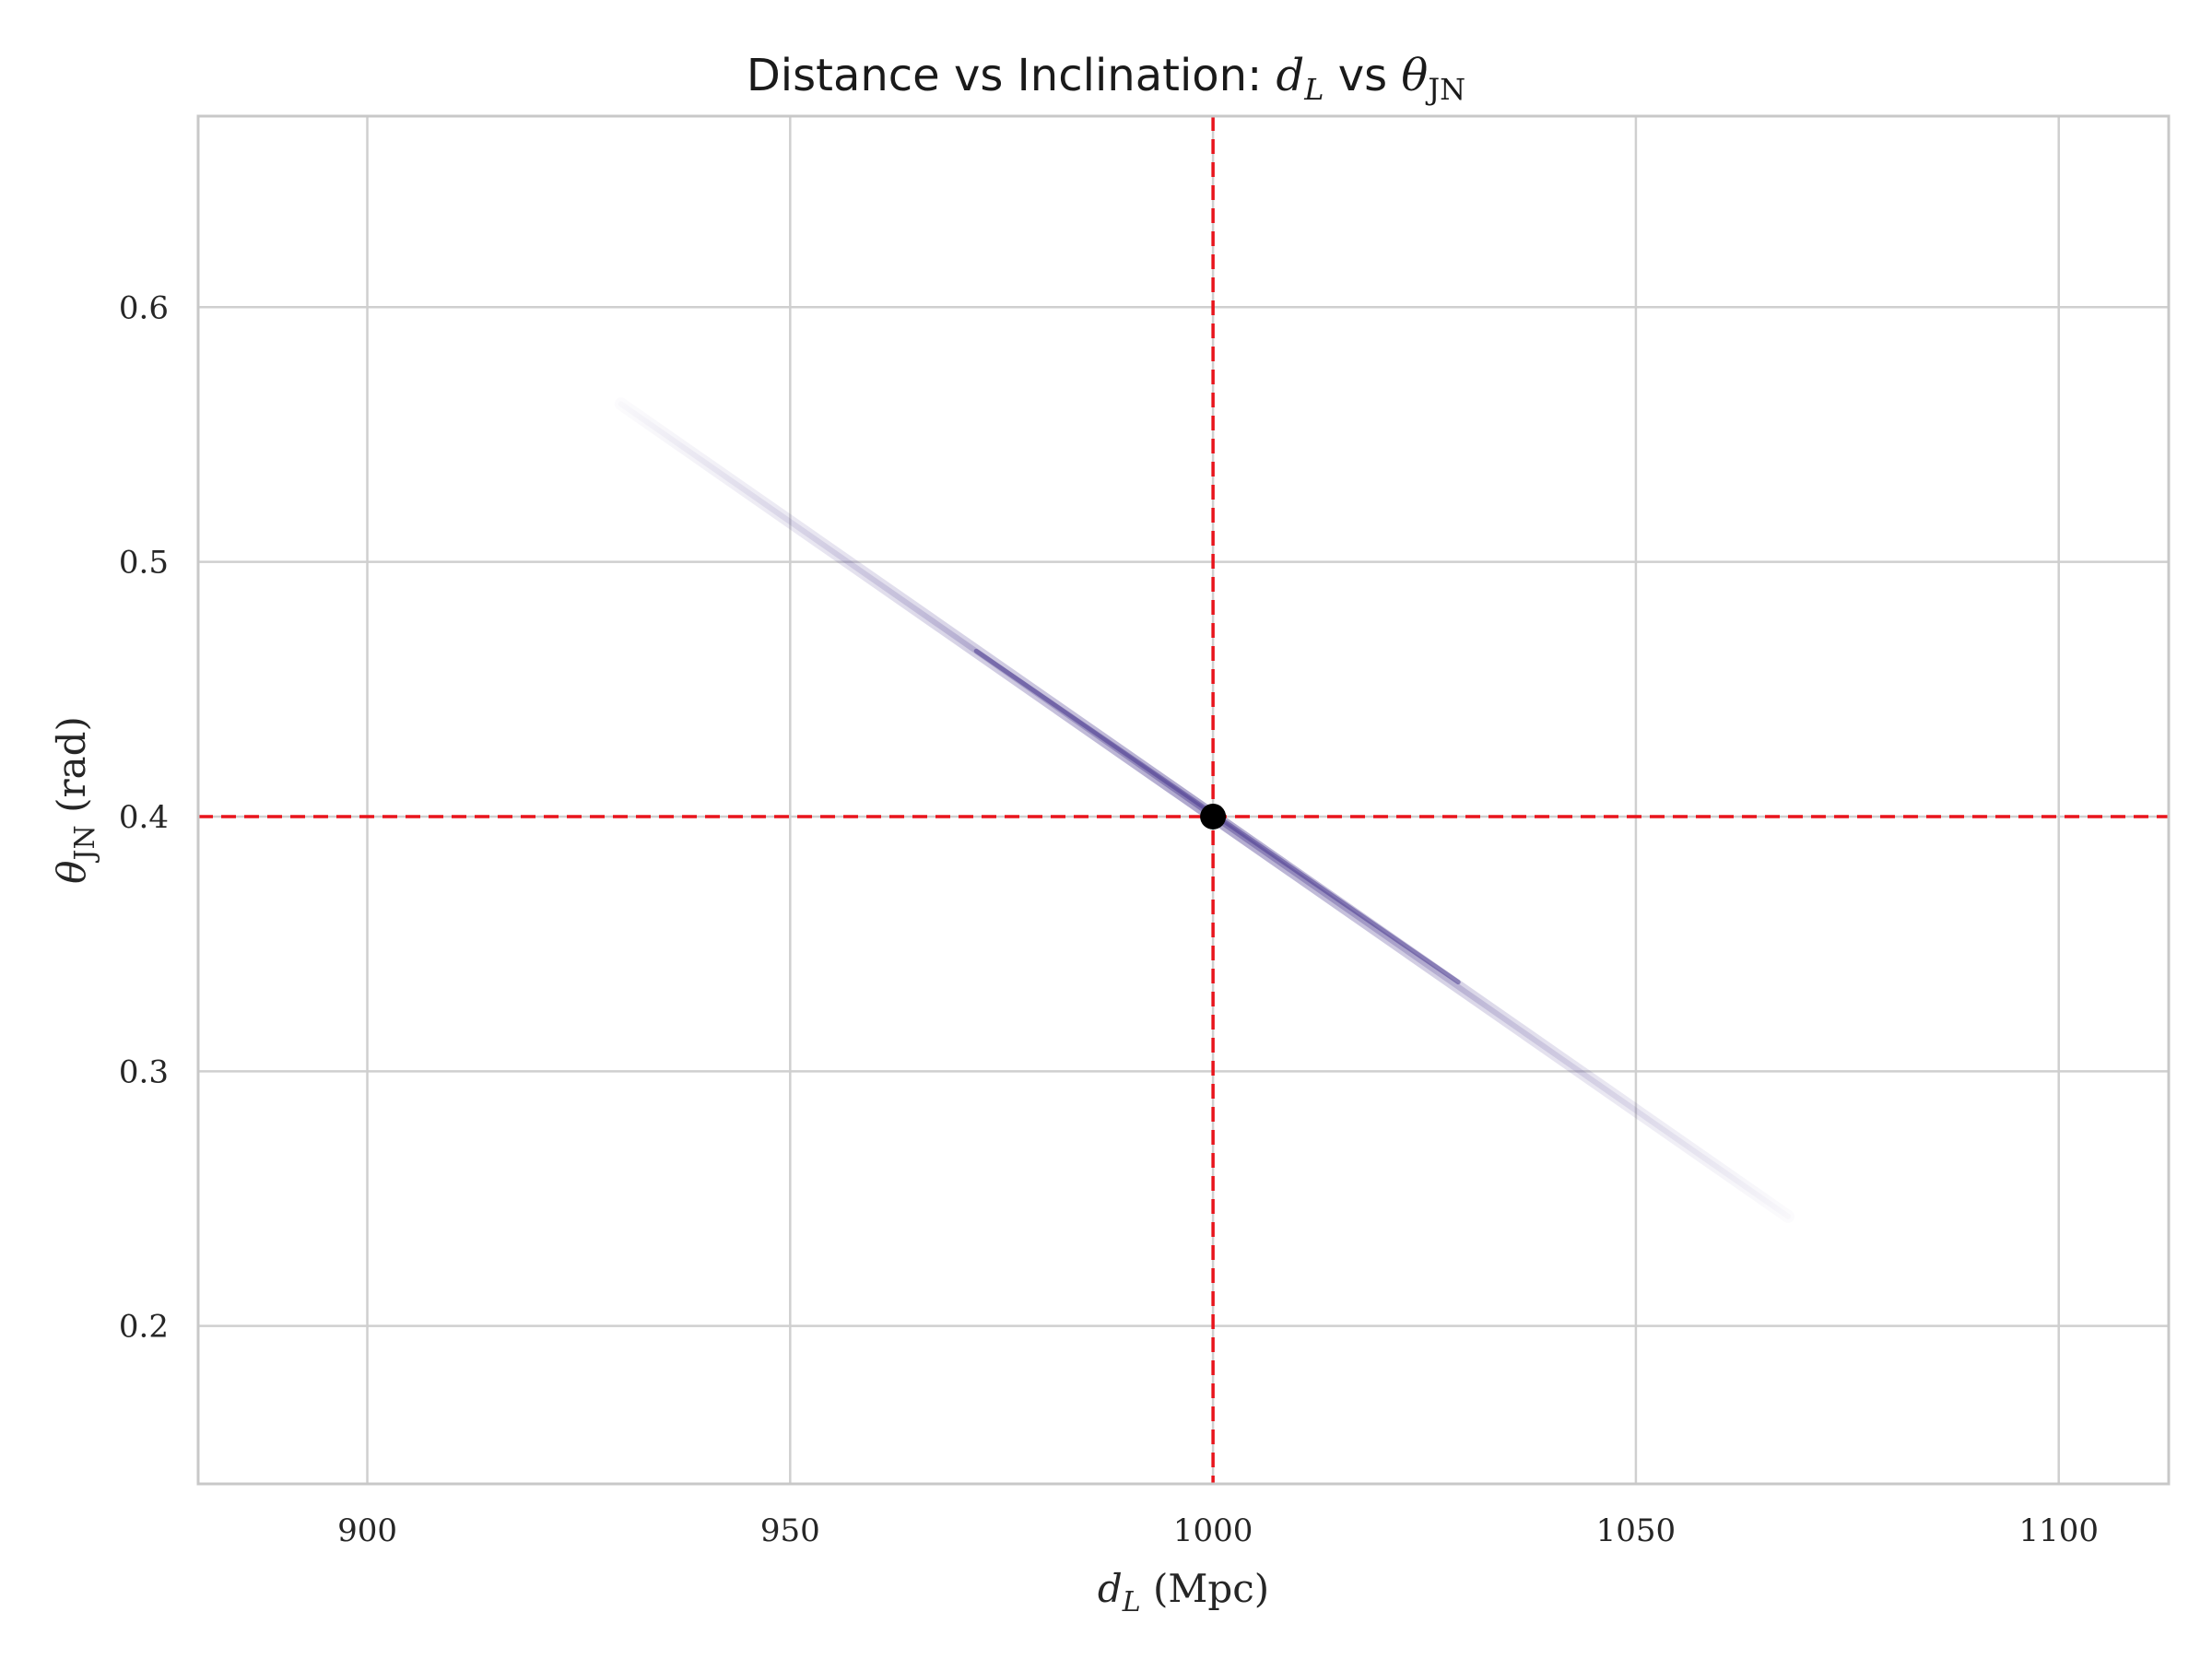  Describe the element at coordinates (85, 844) in the screenshot. I see `y-axis-subscript: JN` at that location.